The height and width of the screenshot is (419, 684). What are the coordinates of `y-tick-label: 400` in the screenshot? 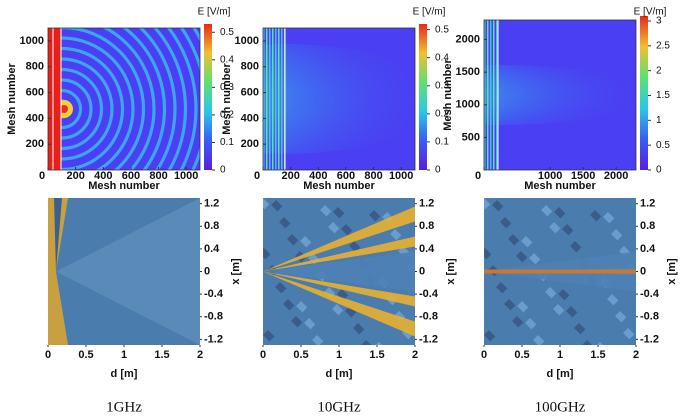 It's located at (250, 118).